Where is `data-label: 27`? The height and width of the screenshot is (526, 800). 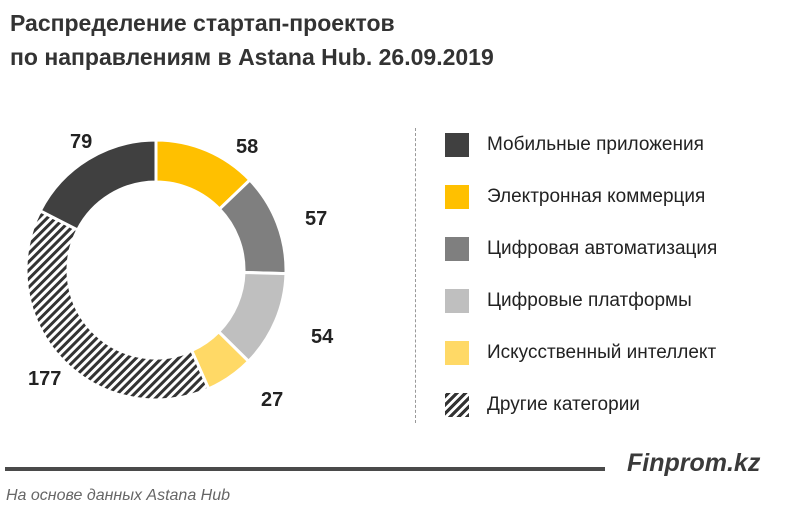
data-label: 27 is located at coordinates (272, 400).